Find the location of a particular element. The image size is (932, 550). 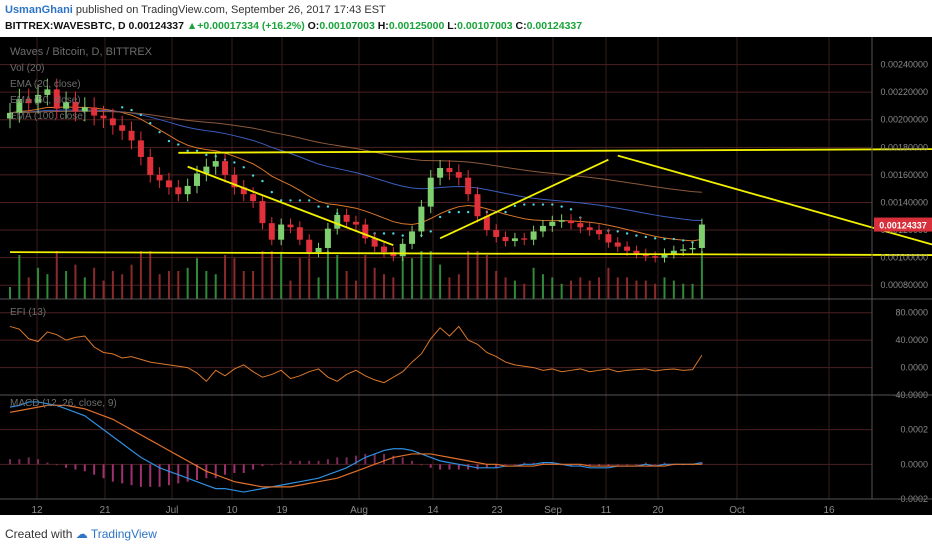

symbol-name: BITTREX:WAVESBTC, D is located at coordinates (65, 26).